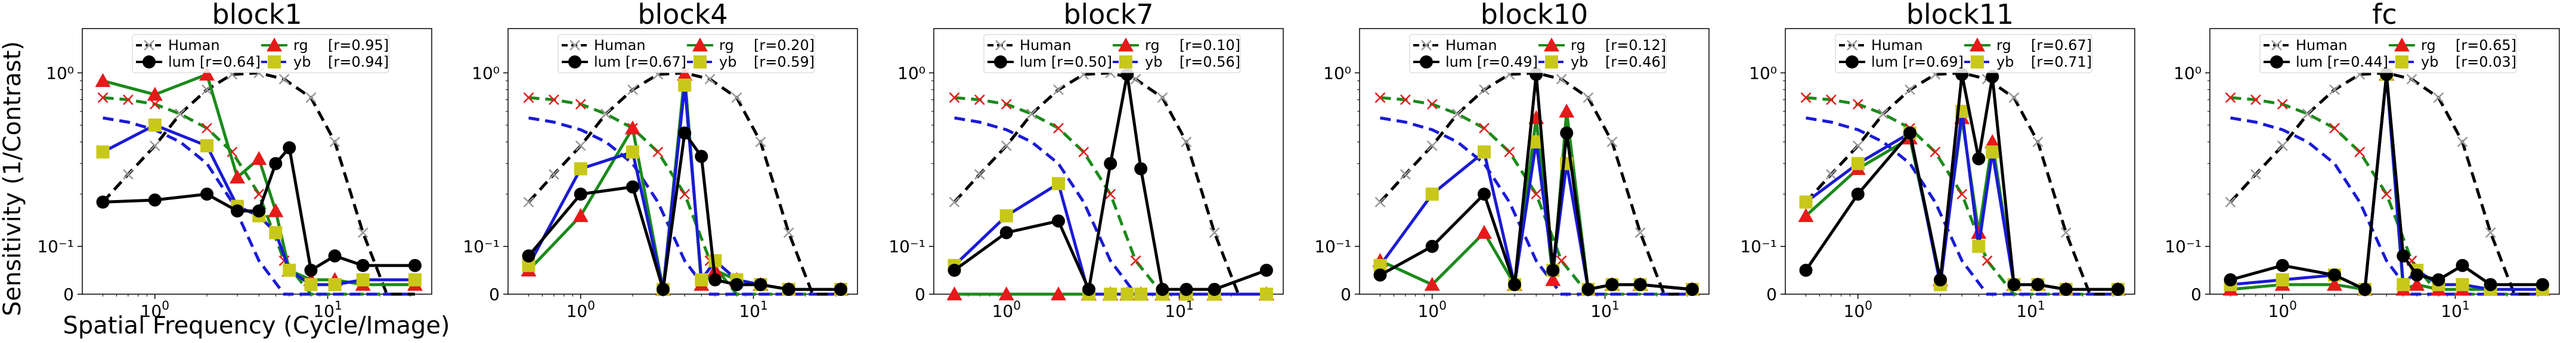  I want to click on legend-label-lum: lum [r=0.69], so click(1918, 62).